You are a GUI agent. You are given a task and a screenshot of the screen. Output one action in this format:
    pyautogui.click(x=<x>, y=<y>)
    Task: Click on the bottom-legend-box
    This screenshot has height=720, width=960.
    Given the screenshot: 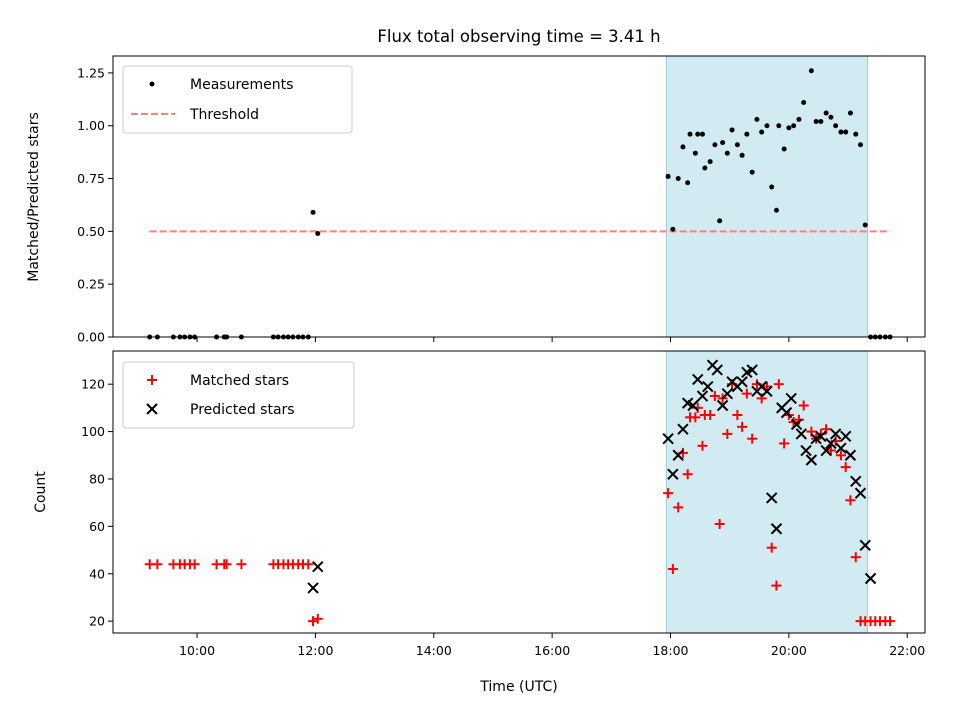 What is the action you would take?
    pyautogui.click(x=238, y=395)
    